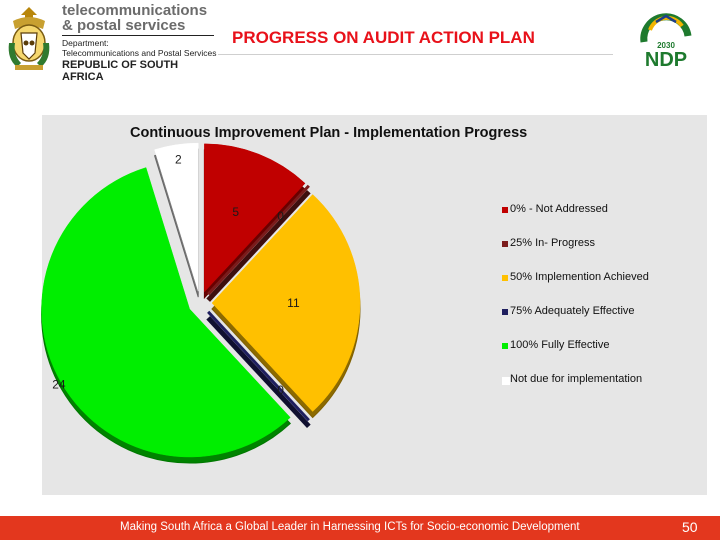 This screenshot has width=720, height=540. What do you see at coordinates (572, 311) in the screenshot?
I see `legend-label-3: 75% Adequately Effective` at bounding box center [572, 311].